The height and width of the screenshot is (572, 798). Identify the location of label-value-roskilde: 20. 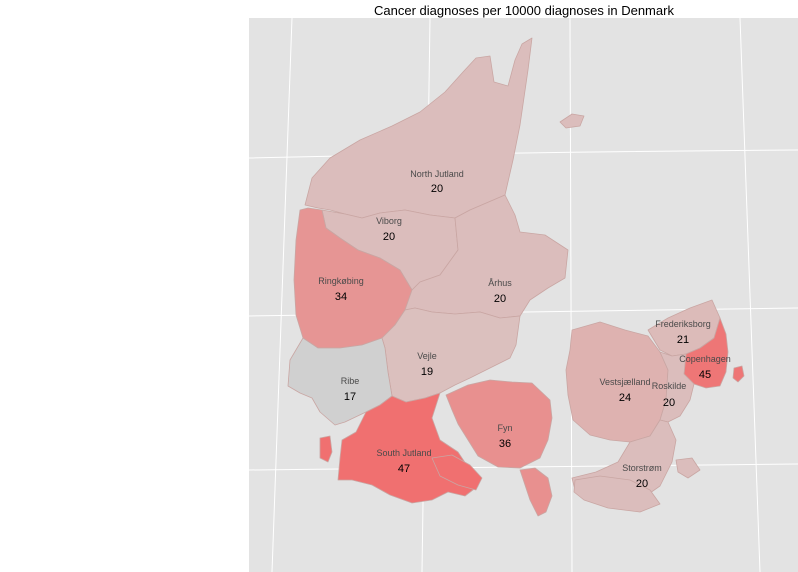
(669, 403).